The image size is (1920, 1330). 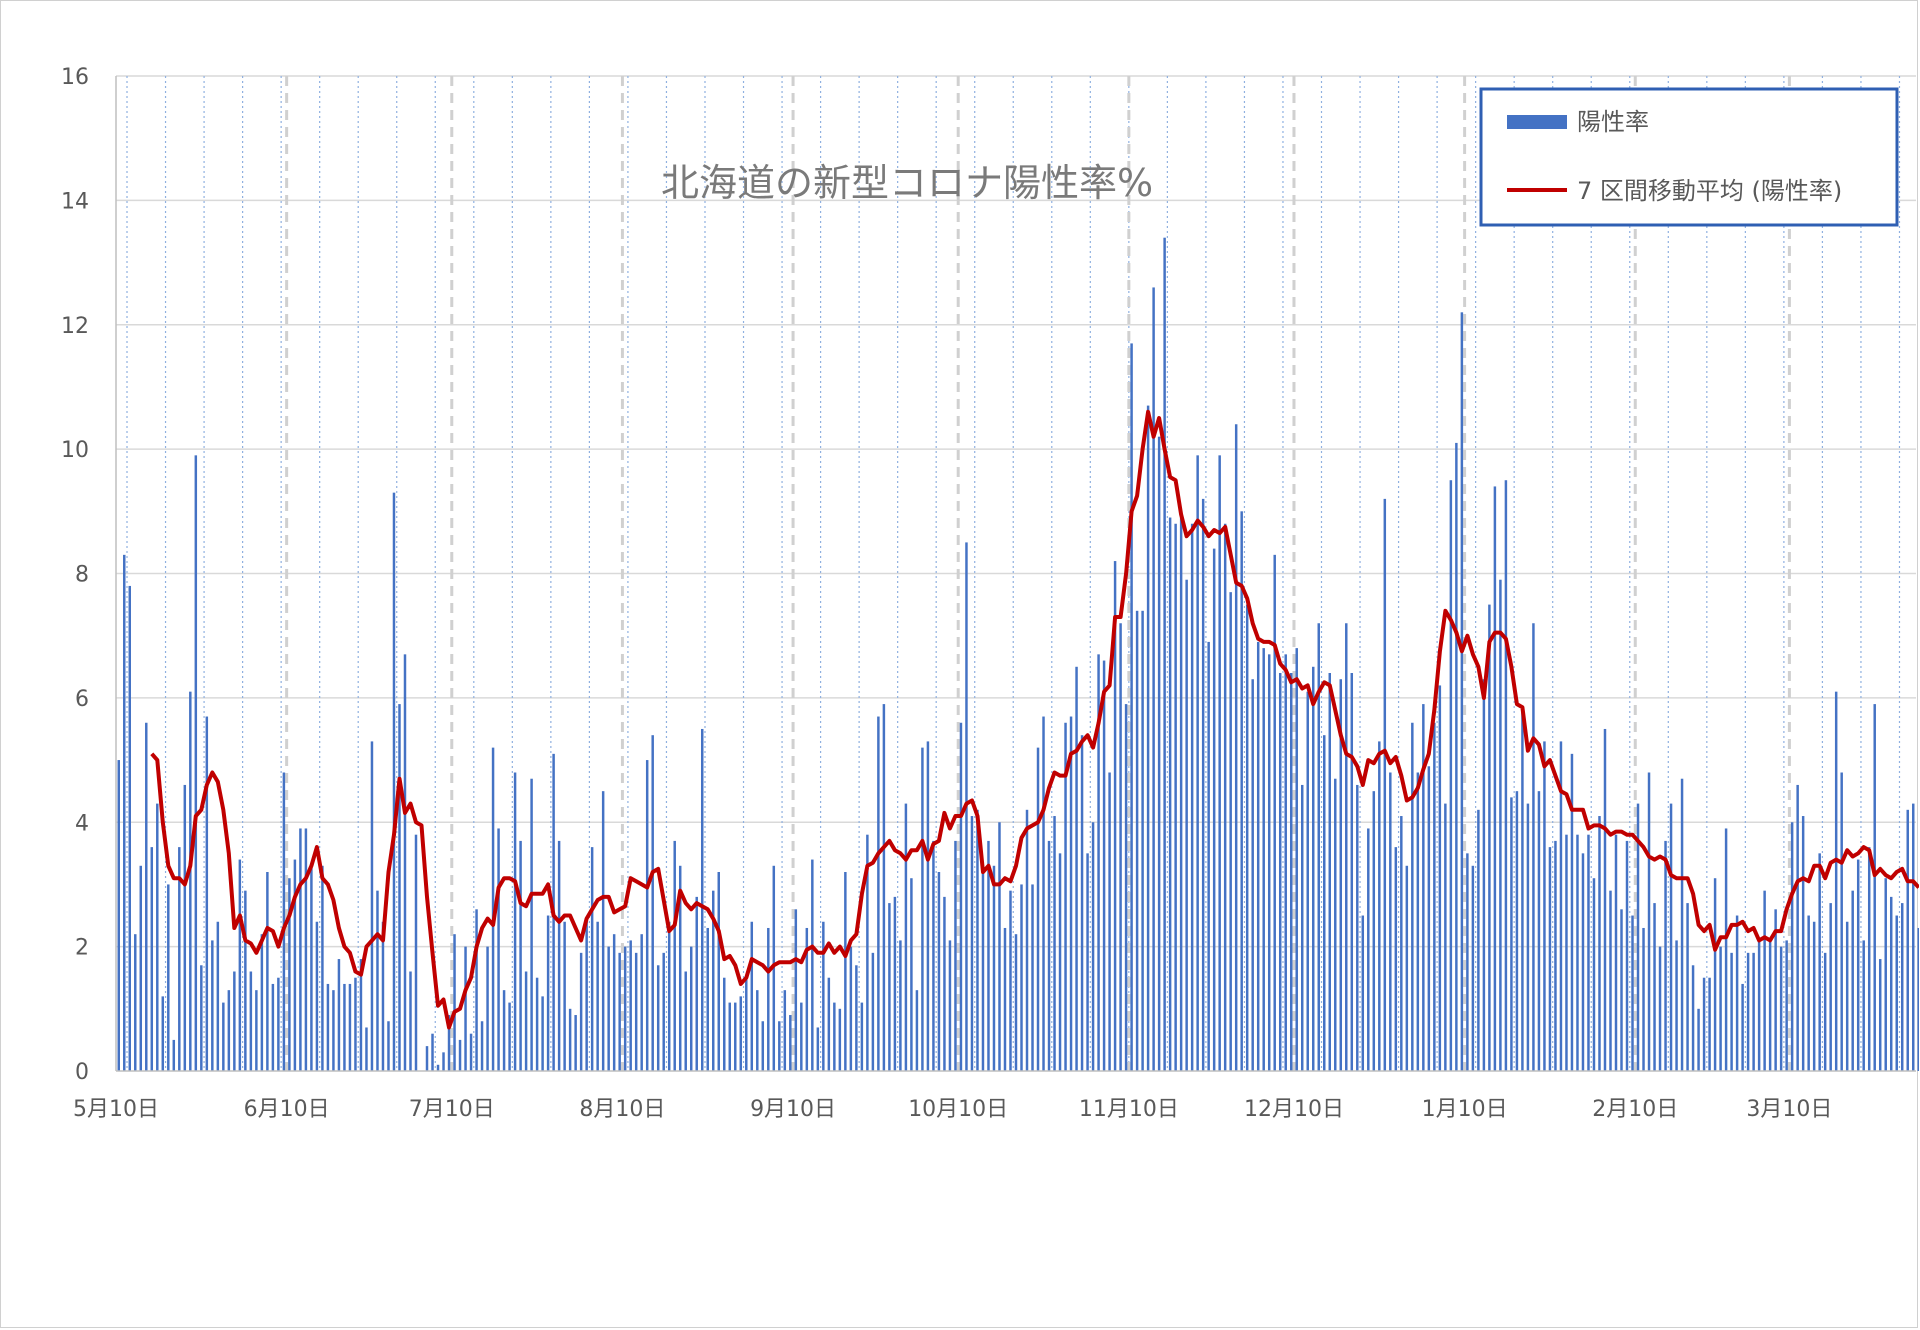 What do you see at coordinates (1789, 1109) in the screenshot?
I see `x-tick-label: 3月10日` at bounding box center [1789, 1109].